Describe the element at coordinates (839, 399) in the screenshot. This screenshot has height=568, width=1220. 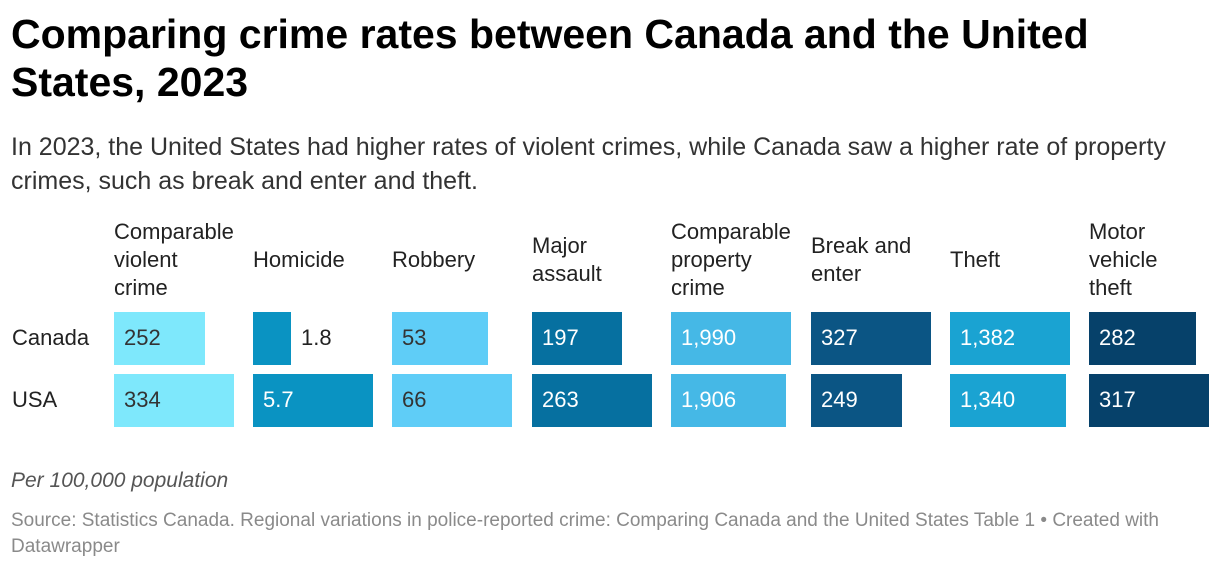
I see `value-label: 249` at that location.